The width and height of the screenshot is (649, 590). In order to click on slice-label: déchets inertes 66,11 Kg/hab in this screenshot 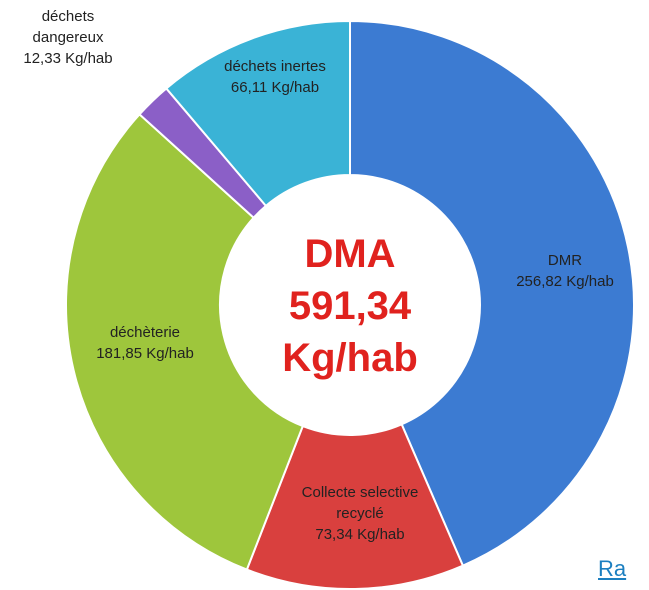, I will do `click(275, 77)`.